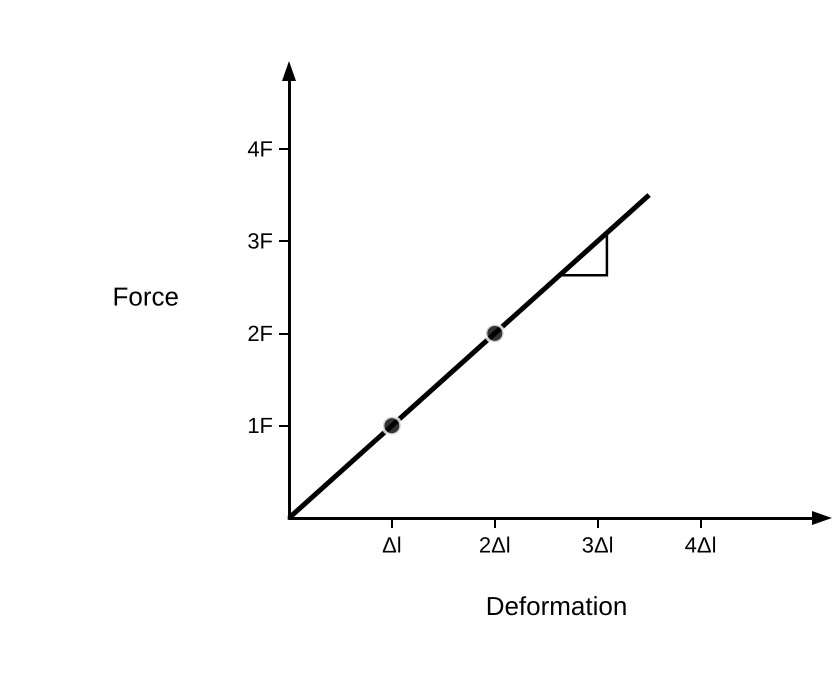  I want to click on y-tick-label: 3F, so click(260, 241).